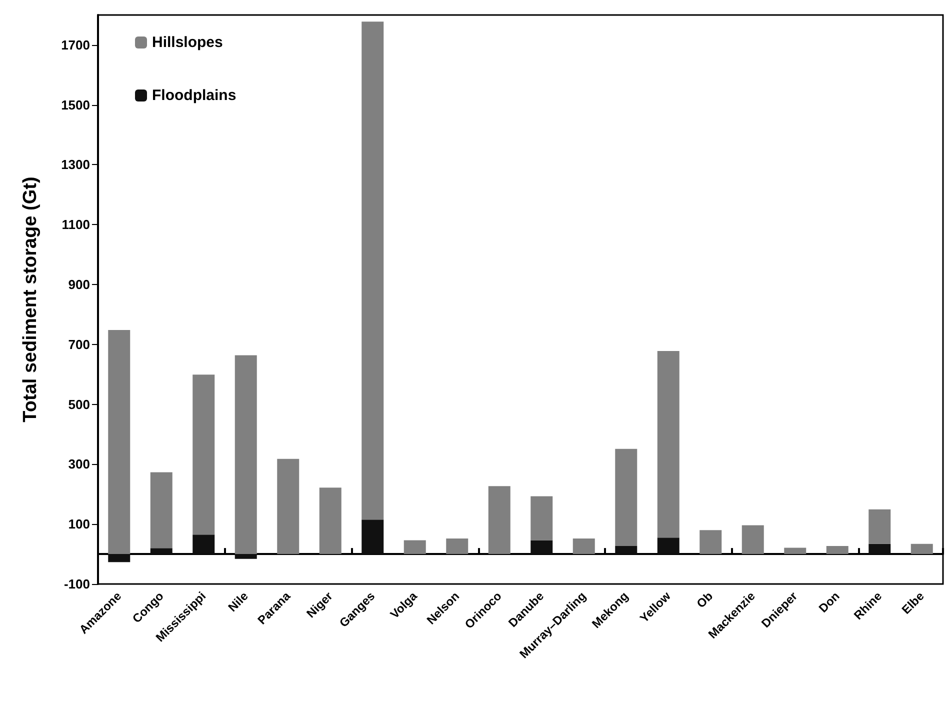 This screenshot has width=945, height=704. I want to click on y-tick-label: 500, so click(79, 404).